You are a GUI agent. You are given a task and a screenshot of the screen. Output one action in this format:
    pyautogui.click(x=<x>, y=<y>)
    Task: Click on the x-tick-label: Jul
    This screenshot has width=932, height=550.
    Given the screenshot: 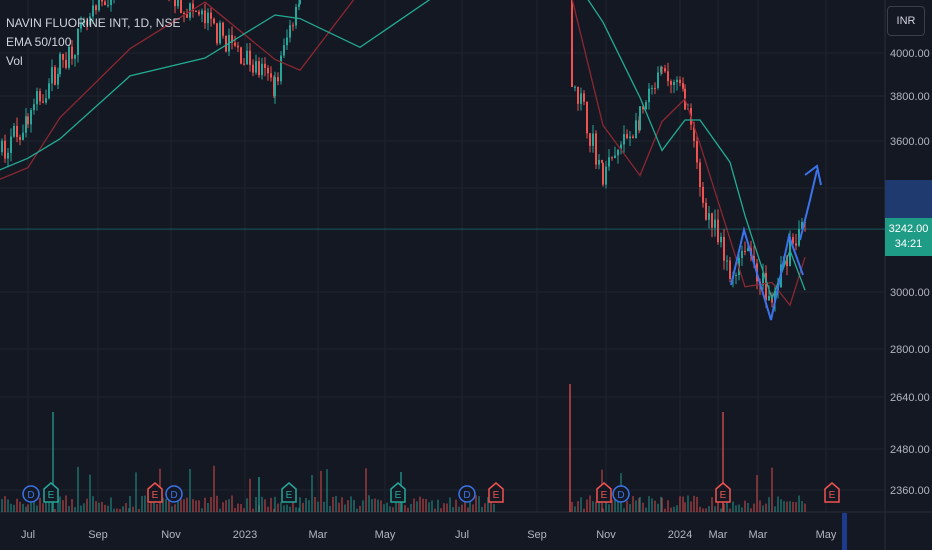 What is the action you would take?
    pyautogui.click(x=462, y=535)
    